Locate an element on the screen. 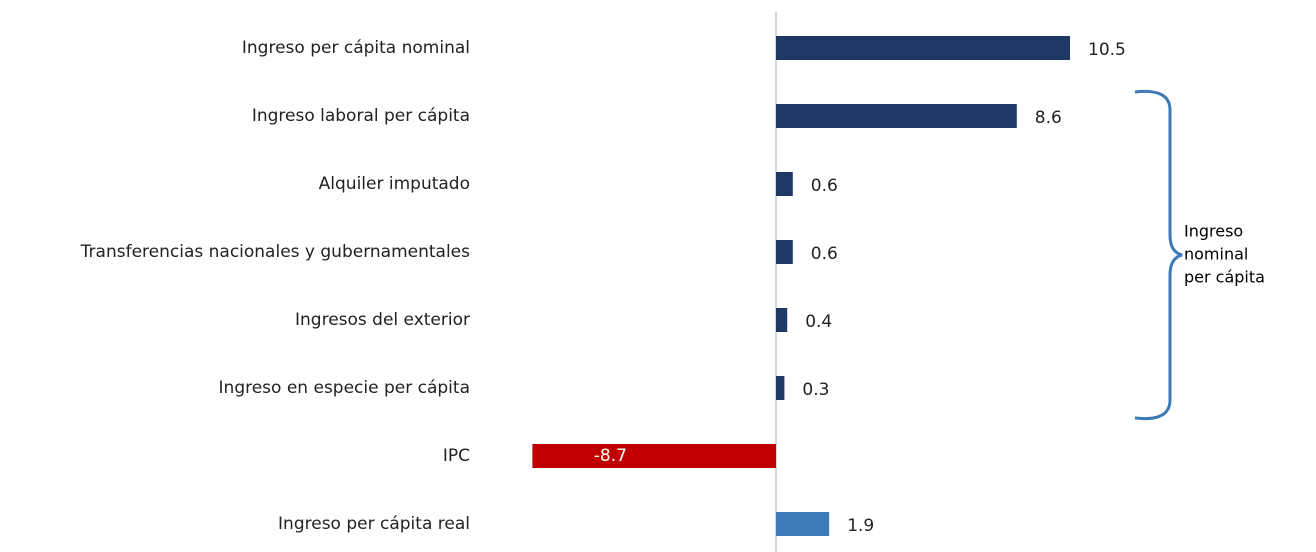 This screenshot has width=1316, height=552. value-label: 10.5 is located at coordinates (1107, 50).